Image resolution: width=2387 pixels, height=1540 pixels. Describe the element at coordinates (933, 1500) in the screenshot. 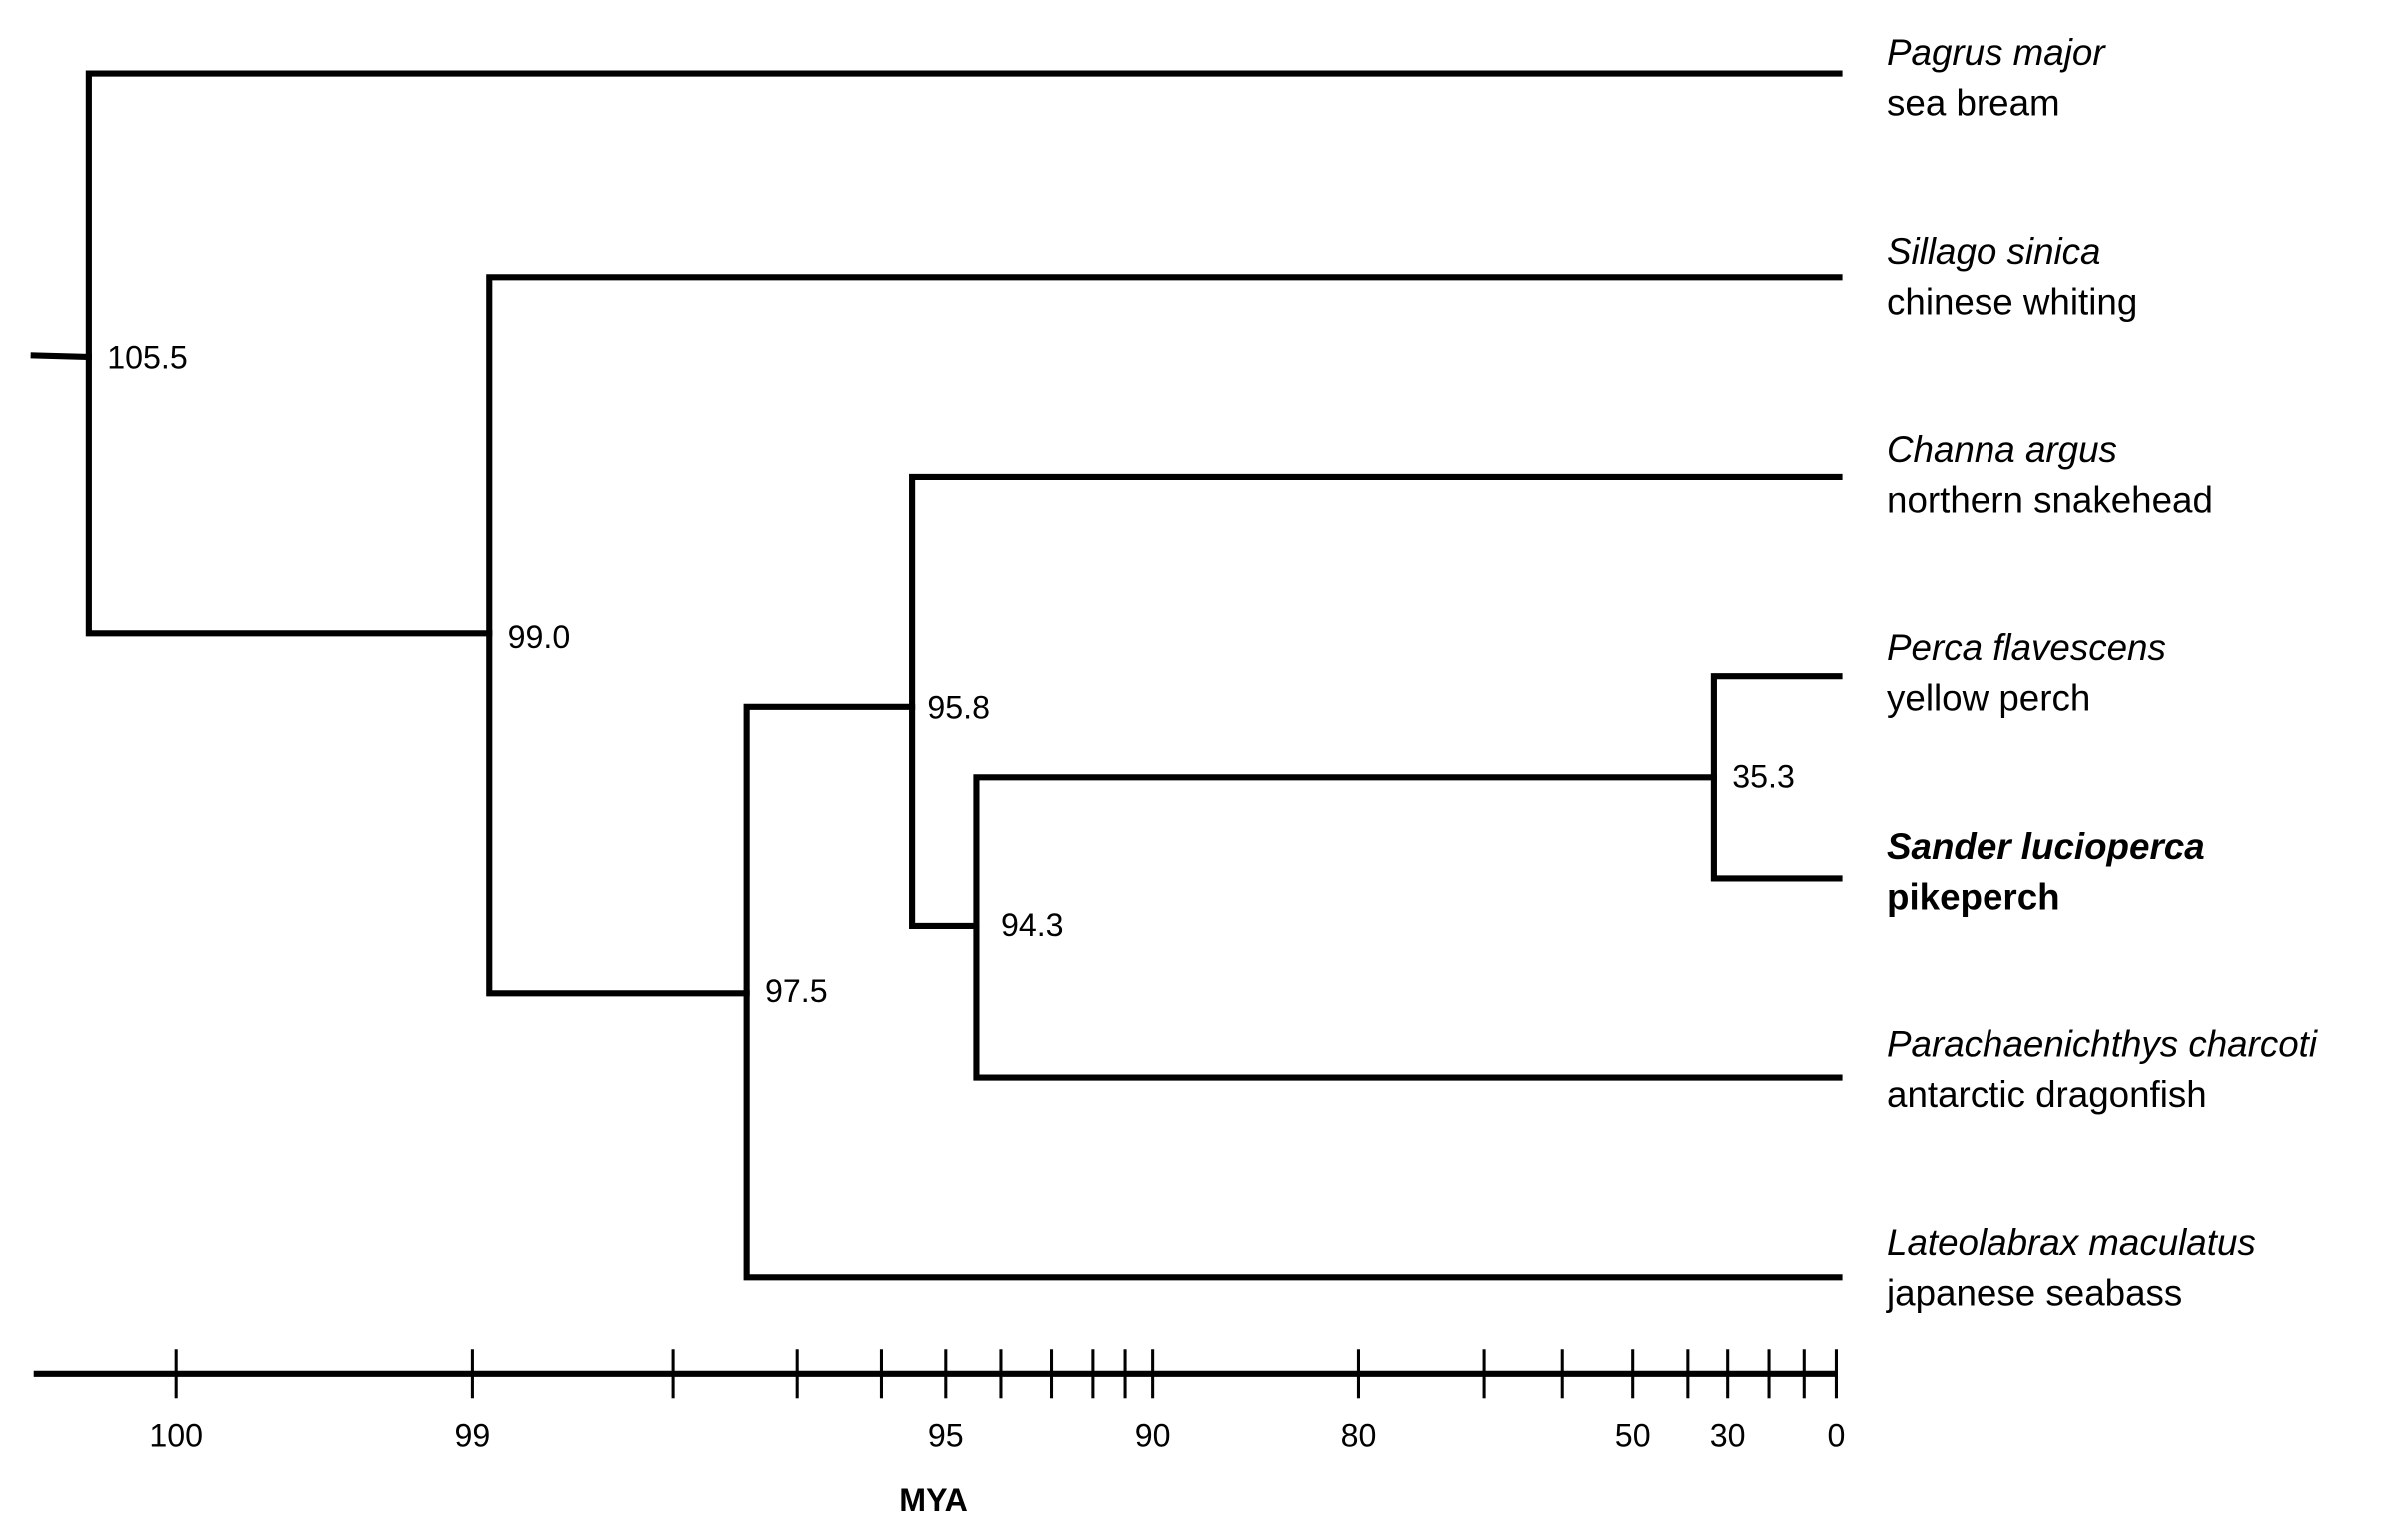

I see `axis-title: MYA` at that location.